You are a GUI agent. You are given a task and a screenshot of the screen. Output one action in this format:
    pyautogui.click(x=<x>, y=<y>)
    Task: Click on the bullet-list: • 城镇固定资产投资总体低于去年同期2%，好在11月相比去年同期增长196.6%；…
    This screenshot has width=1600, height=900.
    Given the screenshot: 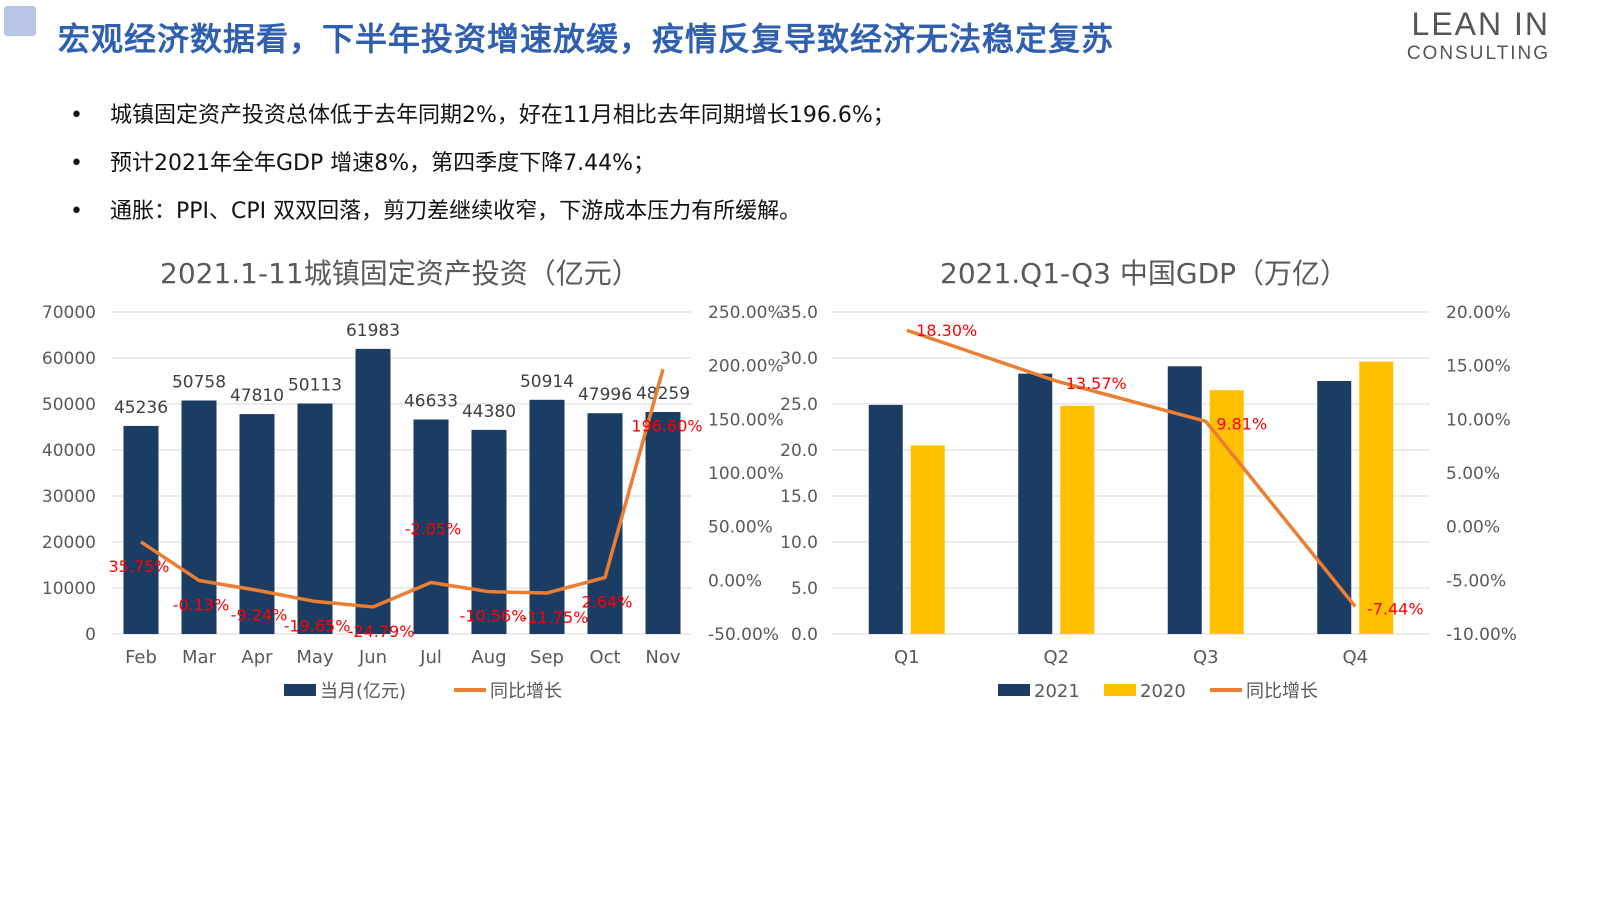 What is the action you would take?
    pyautogui.click(x=482, y=164)
    